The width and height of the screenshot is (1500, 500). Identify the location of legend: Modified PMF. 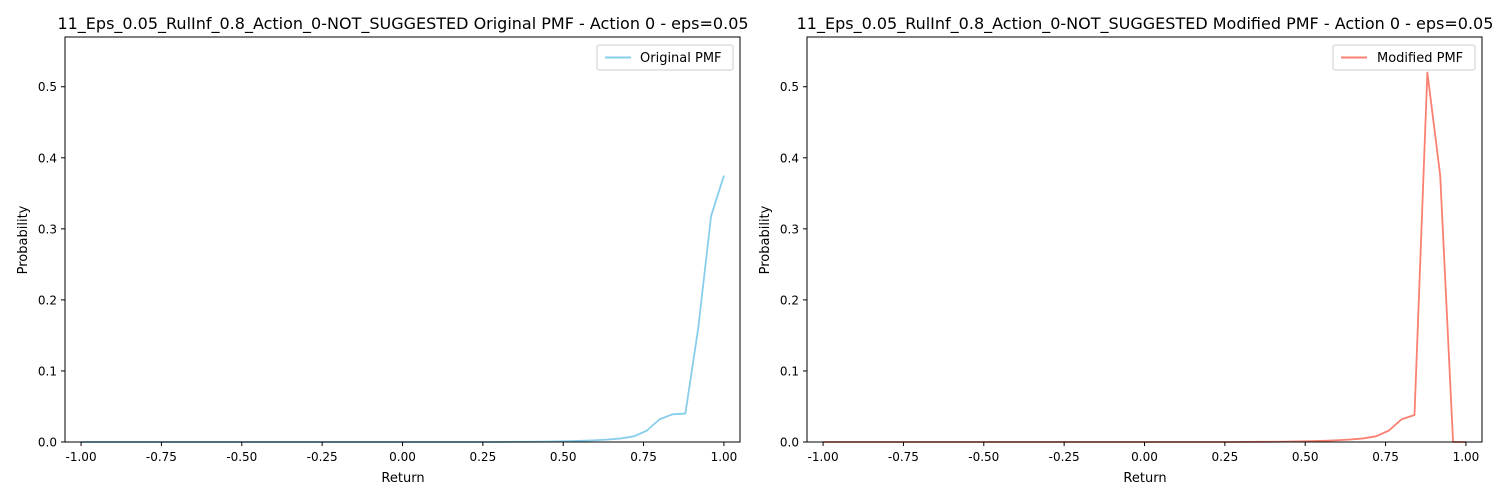
(1404, 57).